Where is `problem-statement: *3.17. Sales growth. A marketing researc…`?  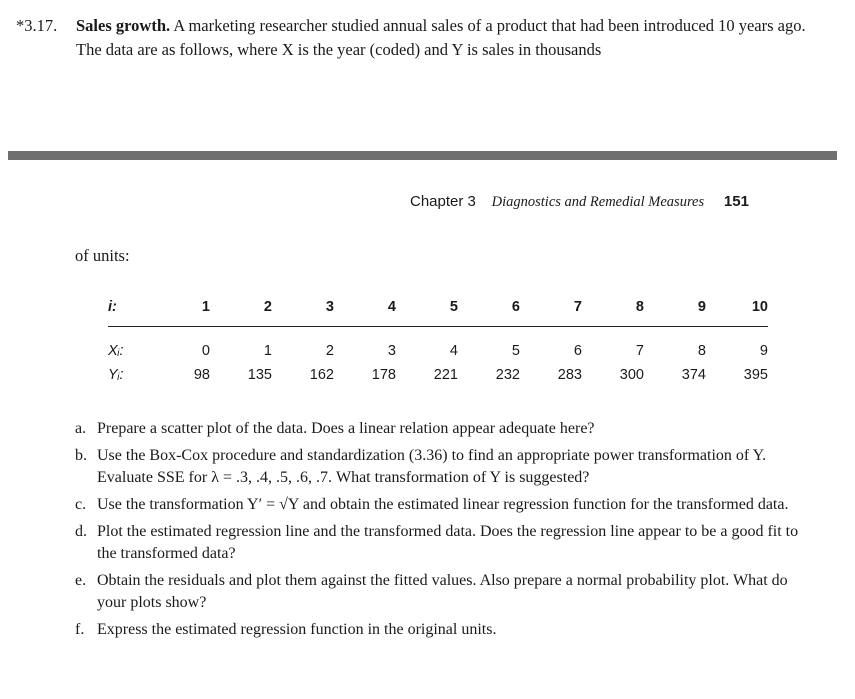 problem-statement: *3.17. Sales growth. A marketing researc… is located at coordinates (416, 38).